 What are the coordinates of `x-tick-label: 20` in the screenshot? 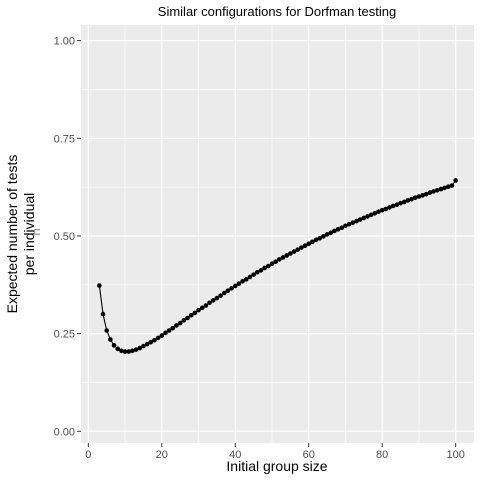 It's located at (162, 455).